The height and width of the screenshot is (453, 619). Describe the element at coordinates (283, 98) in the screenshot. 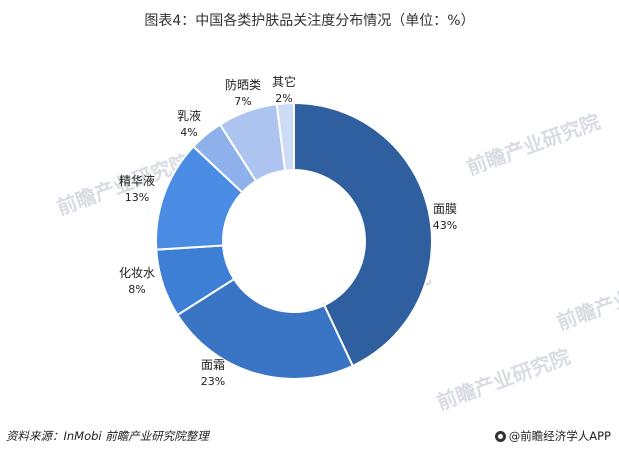

I see `slice-label-value: 2%` at that location.